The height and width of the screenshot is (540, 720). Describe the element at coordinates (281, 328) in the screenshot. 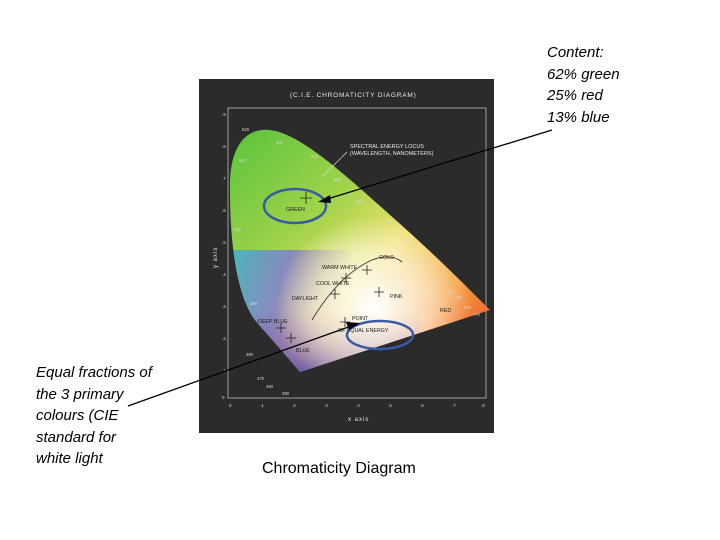

I see `marker-deep-blue` at that location.